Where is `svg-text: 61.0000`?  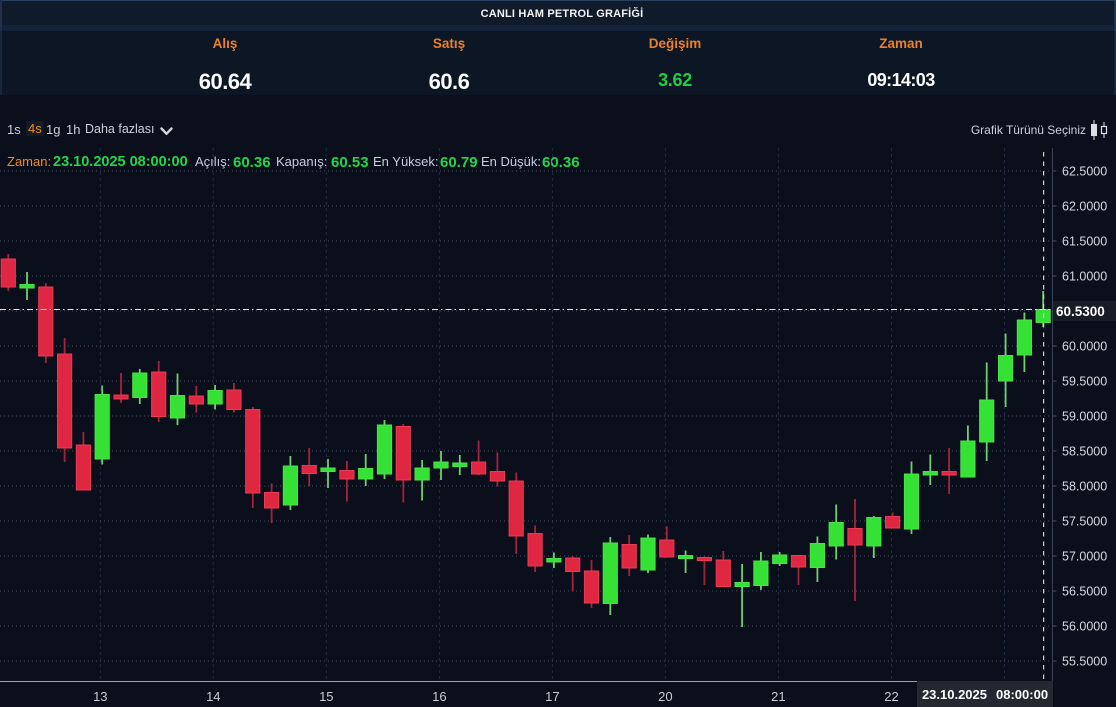 svg-text: 61.0000 is located at coordinates (1084, 277).